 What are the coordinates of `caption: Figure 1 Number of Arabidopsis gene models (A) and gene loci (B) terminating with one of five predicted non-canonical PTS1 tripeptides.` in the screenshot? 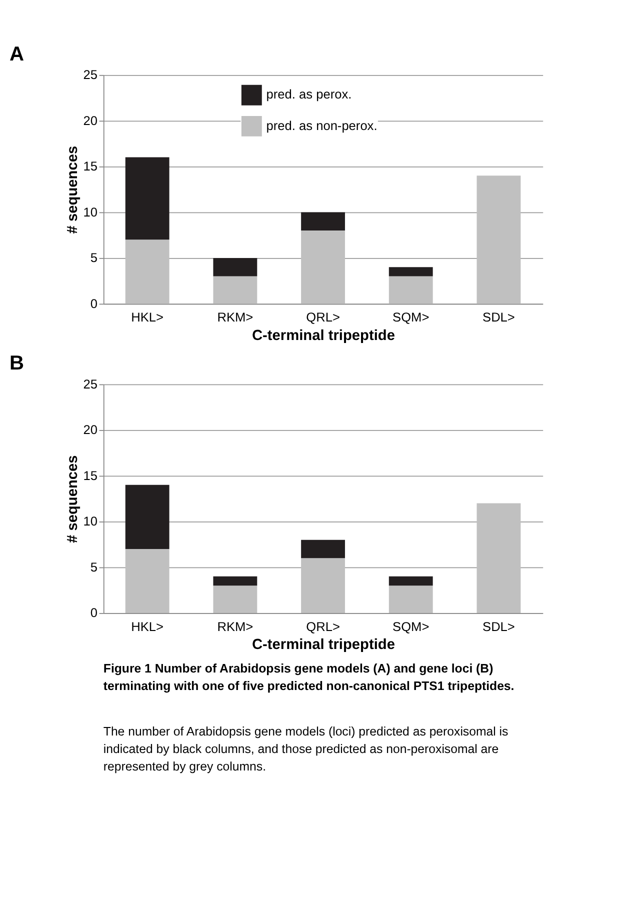 It's located at (308, 677).